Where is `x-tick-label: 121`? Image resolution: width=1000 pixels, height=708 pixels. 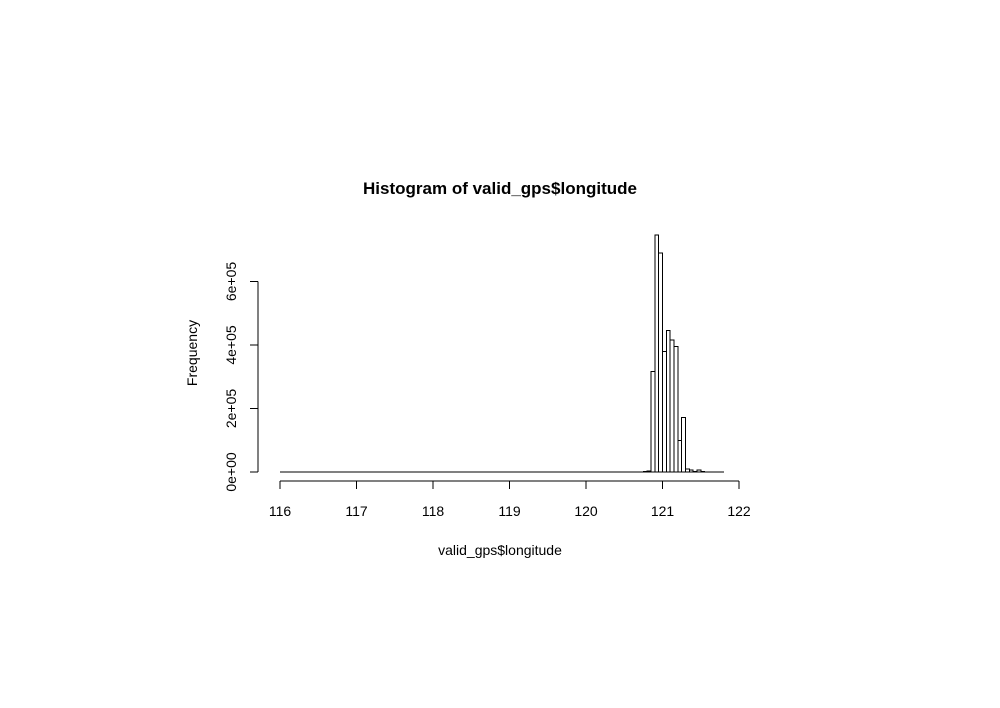 x-tick-label: 121 is located at coordinates (663, 511).